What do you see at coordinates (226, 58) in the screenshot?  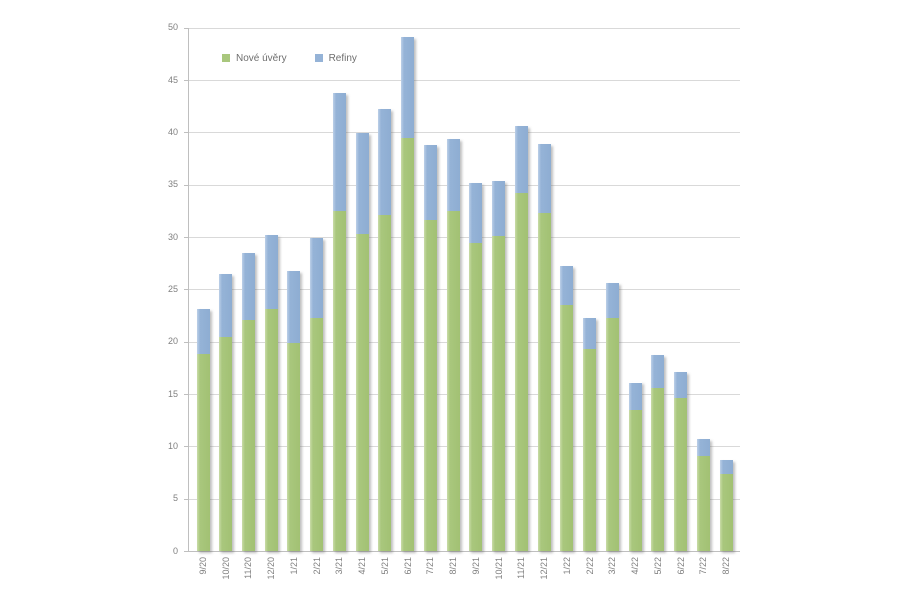 I see `legend-swatch-nove-uvery-icon` at bounding box center [226, 58].